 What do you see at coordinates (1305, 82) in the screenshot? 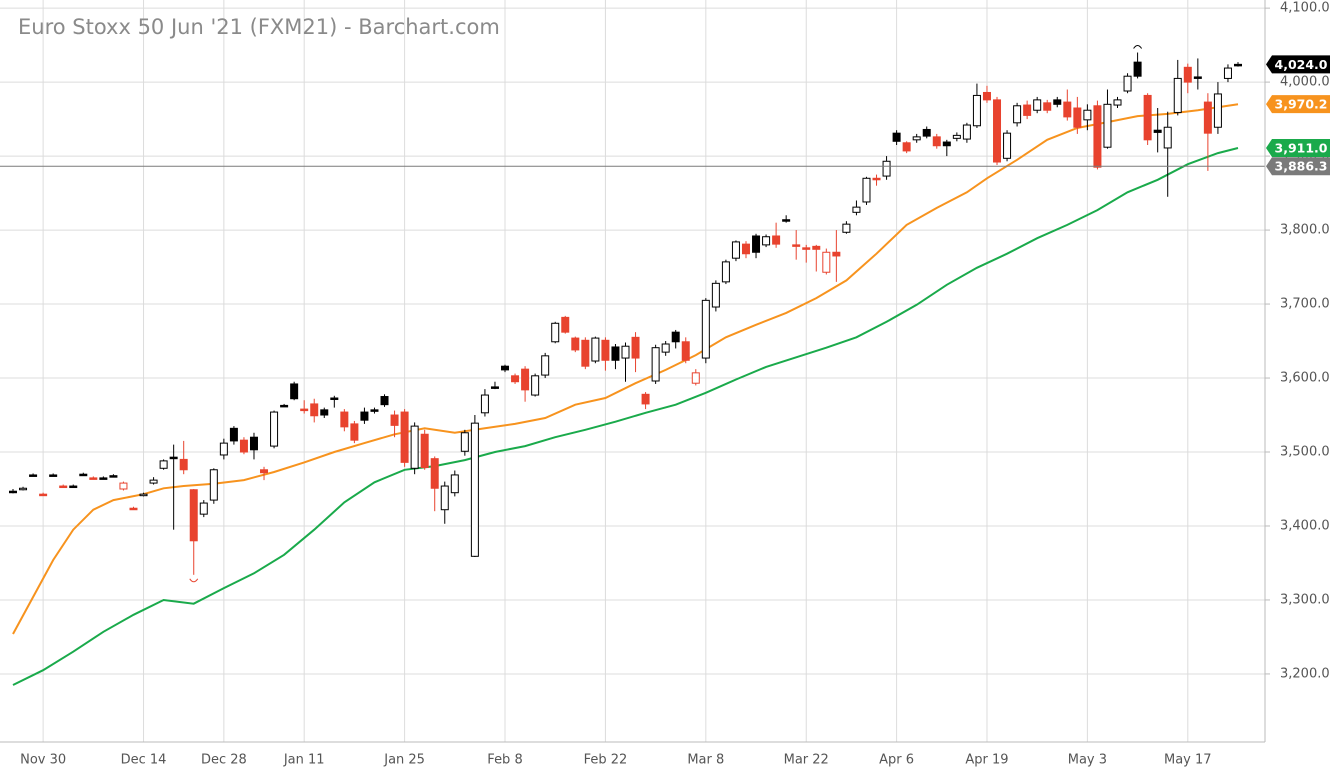
I see `y-tick-label: 4,000.0` at bounding box center [1305, 82].